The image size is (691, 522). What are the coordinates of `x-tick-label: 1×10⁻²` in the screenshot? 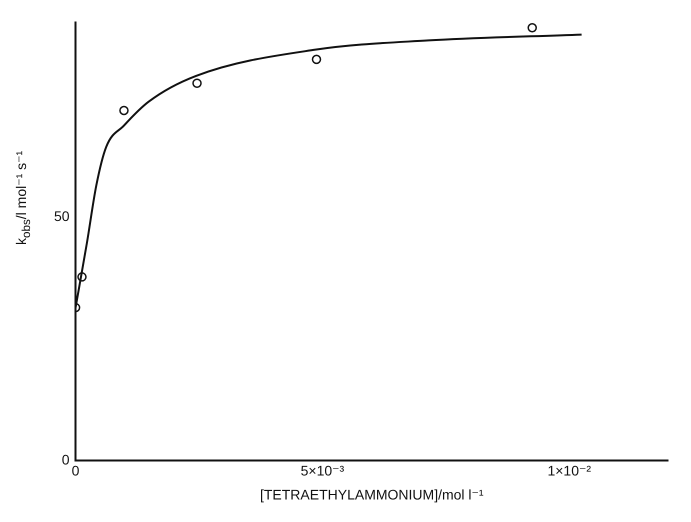 It's located at (569, 470).